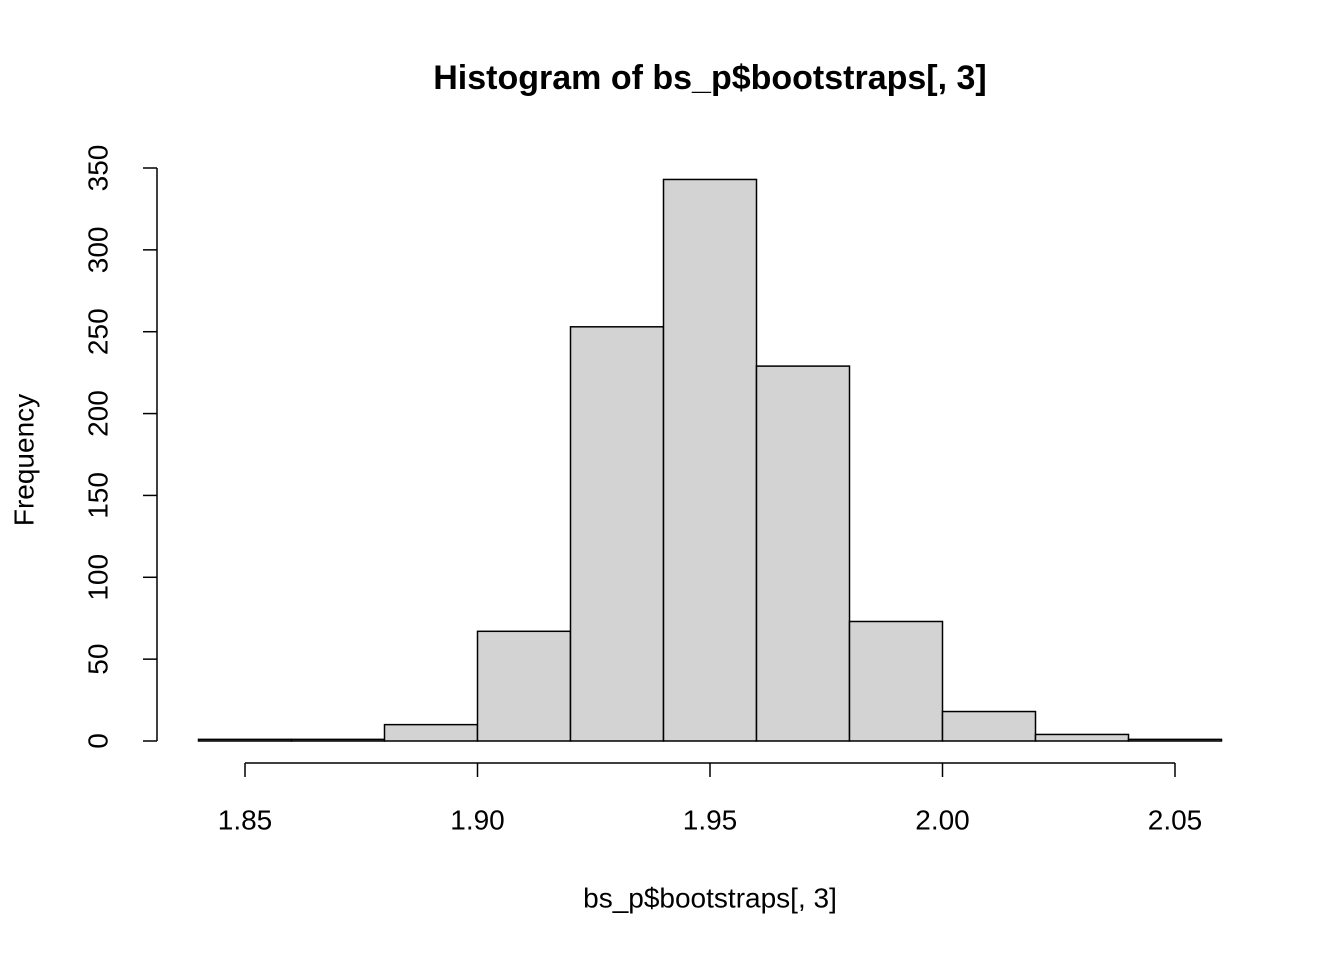 This screenshot has height=960, width=1344. What do you see at coordinates (97, 249) in the screenshot?
I see `y-tick-label: 300` at bounding box center [97, 249].